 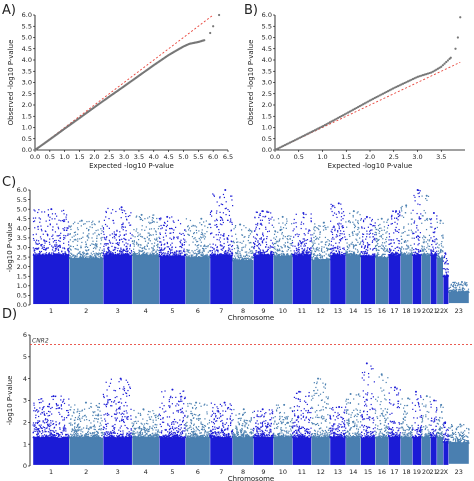 What do you see at coordinates (27, 83) in the screenshot?
I see `y-tick-label: 3.0` at bounding box center [27, 83].